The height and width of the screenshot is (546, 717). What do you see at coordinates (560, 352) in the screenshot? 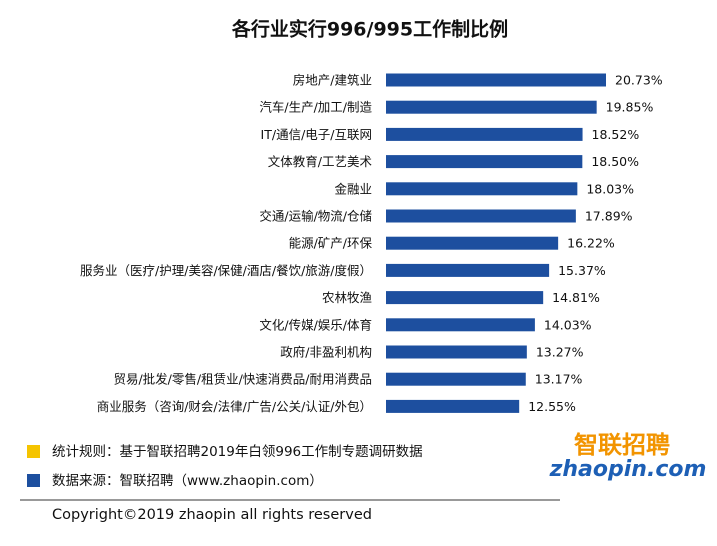
I see `value-label: 13.27%` at bounding box center [560, 352].